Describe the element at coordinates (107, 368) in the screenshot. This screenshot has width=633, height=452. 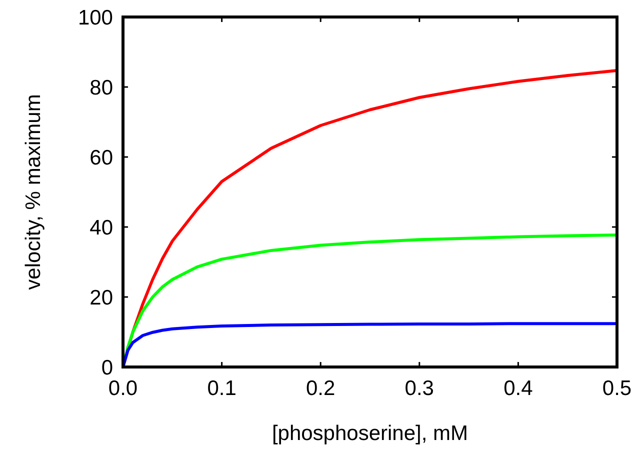
I see `y-tick-label: 0` at that location.